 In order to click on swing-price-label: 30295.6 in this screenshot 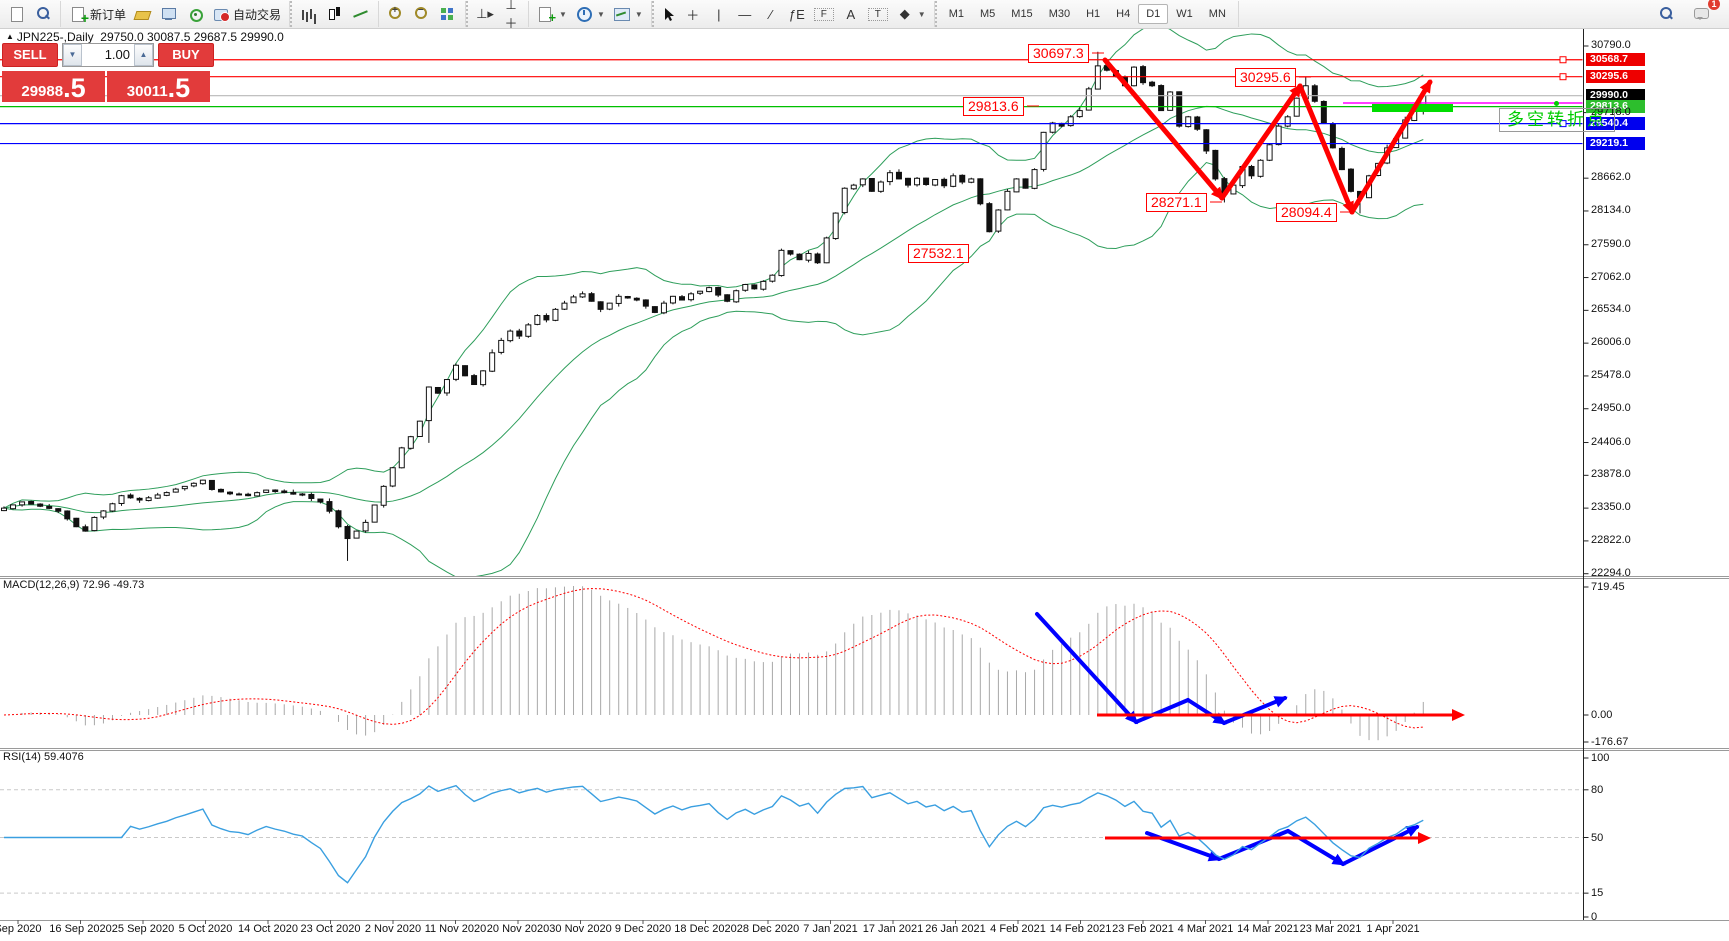, I will do `click(1265, 77)`.